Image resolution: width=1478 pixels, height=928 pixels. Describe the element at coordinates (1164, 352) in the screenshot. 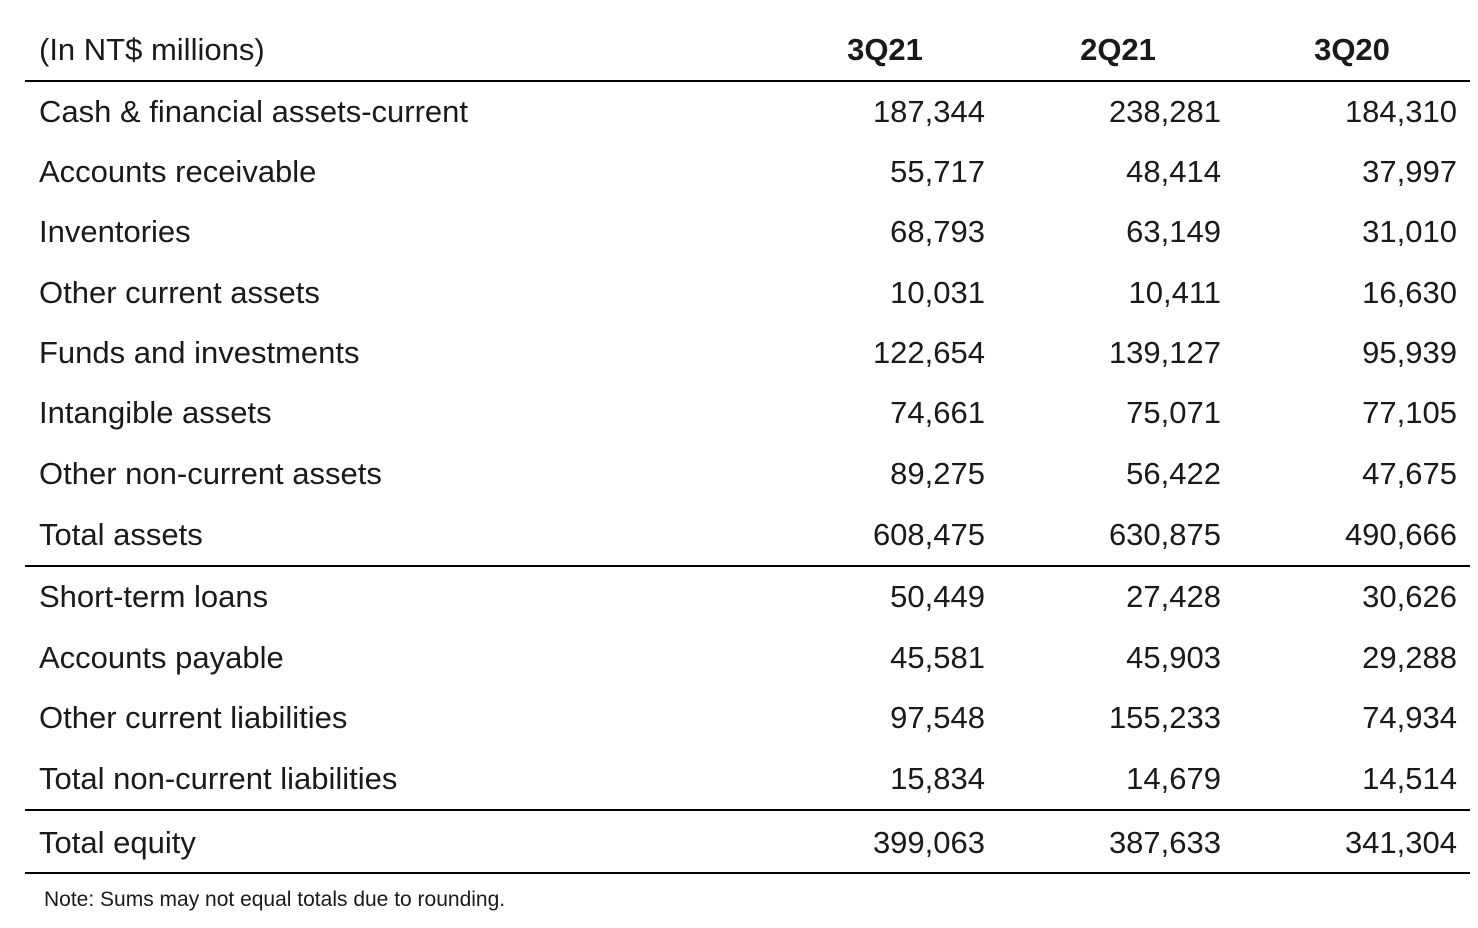

I see `value-cell: 139,127` at that location.